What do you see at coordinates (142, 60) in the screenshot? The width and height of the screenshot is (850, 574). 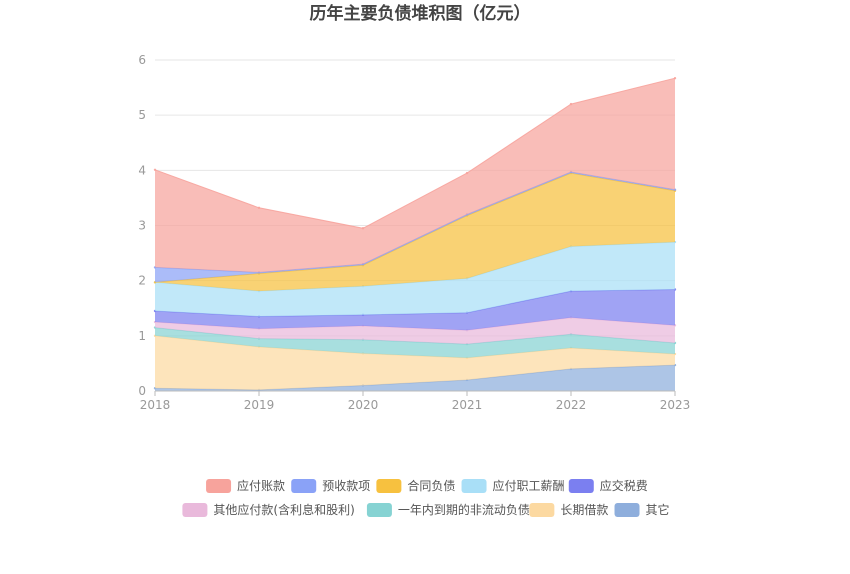 I see `y-tick-label: 6` at bounding box center [142, 60].